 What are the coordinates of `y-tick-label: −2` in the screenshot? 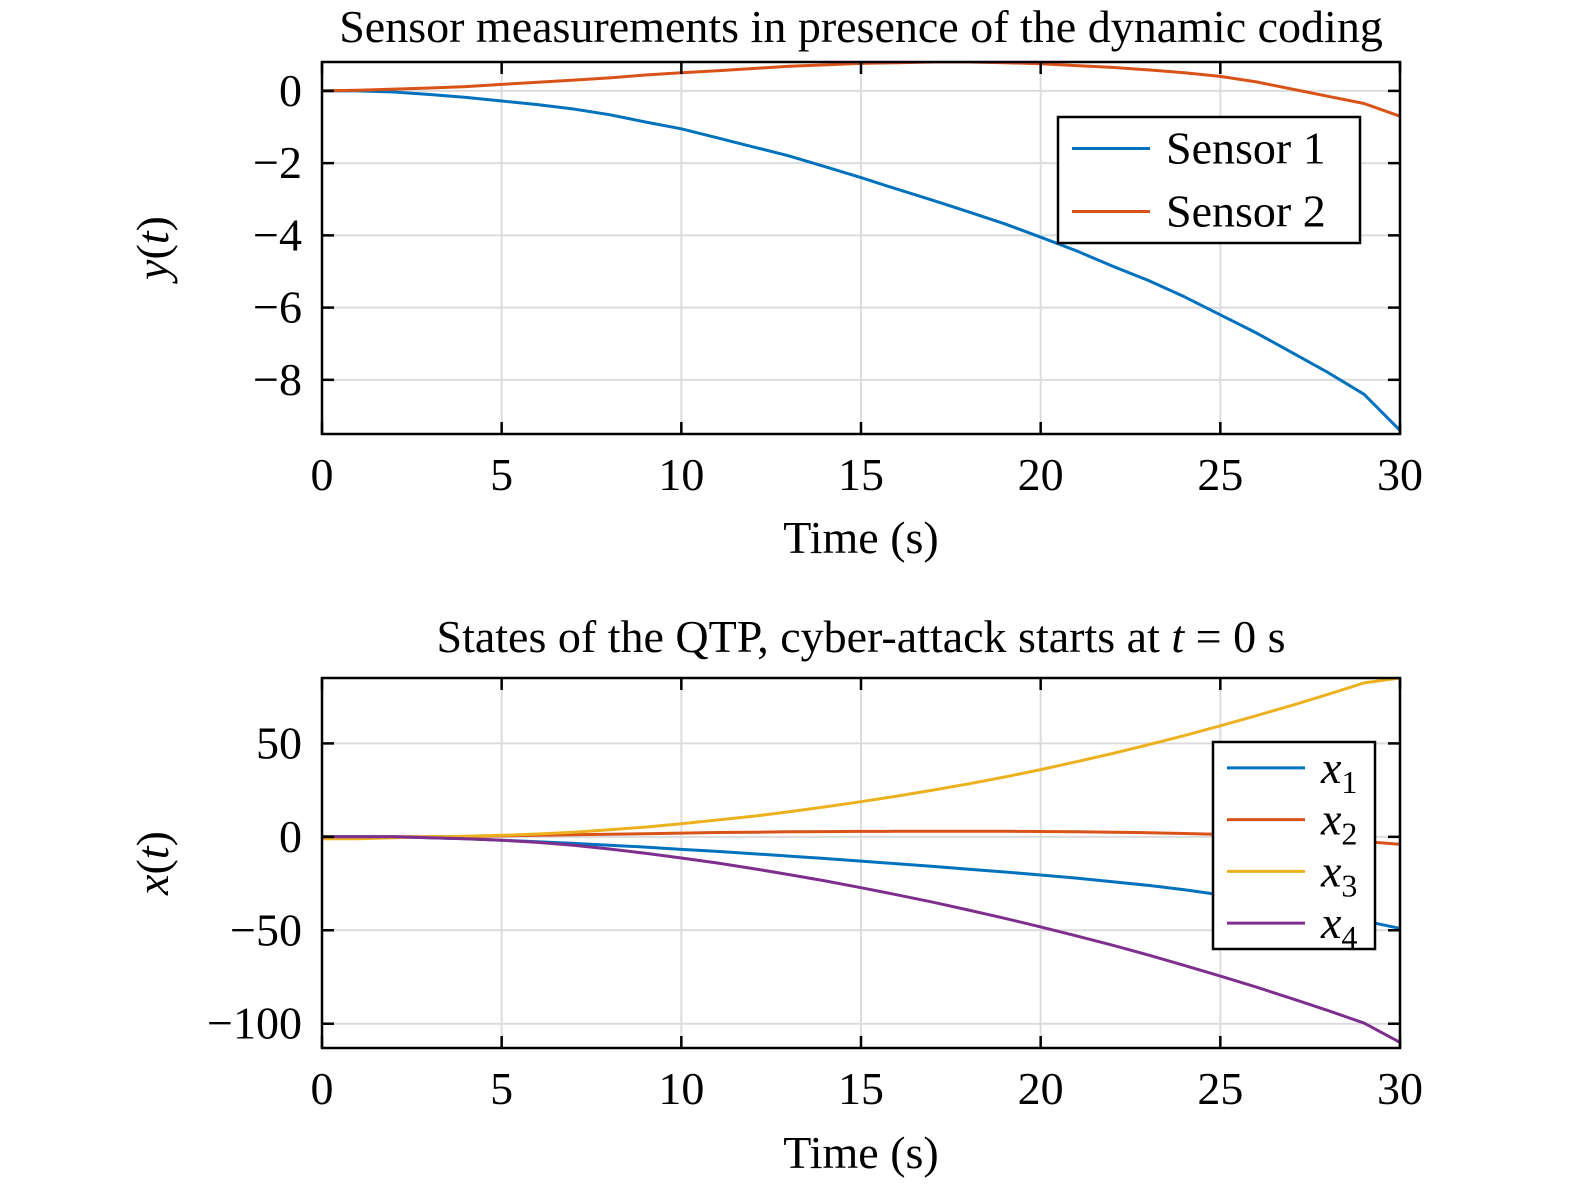 It's located at (277, 162).